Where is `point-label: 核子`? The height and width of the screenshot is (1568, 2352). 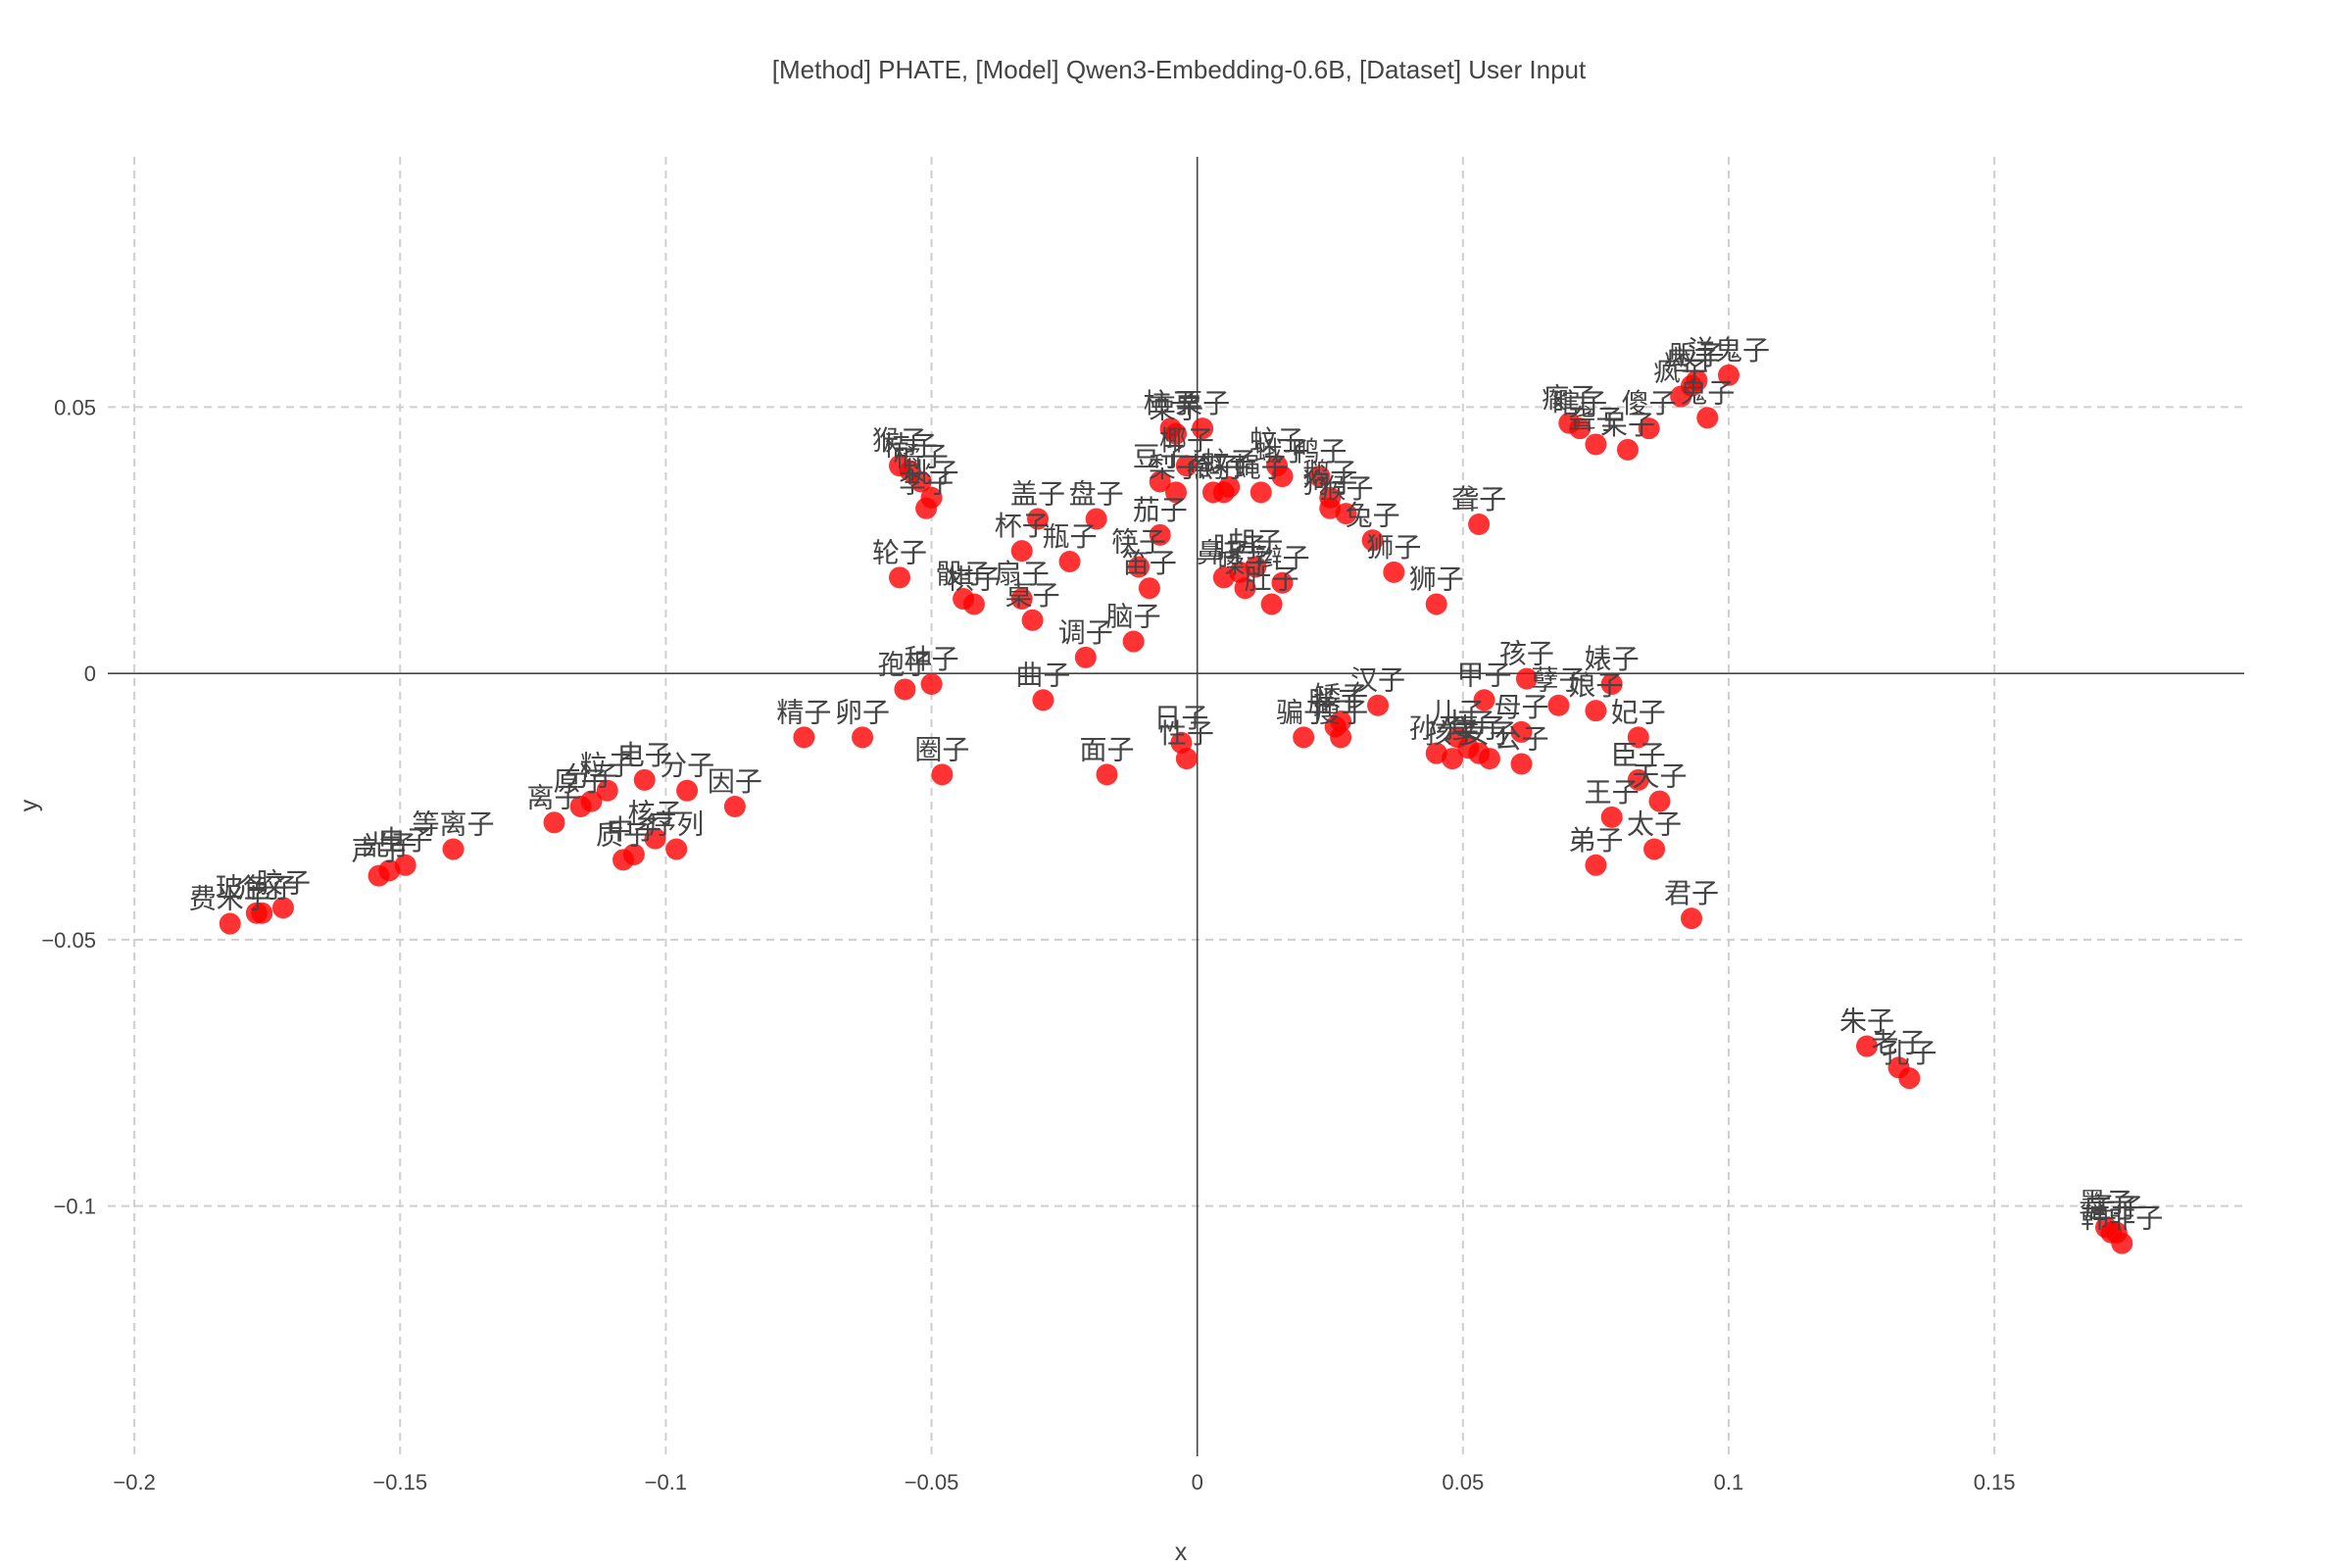 point-label: 核子 is located at coordinates (655, 814).